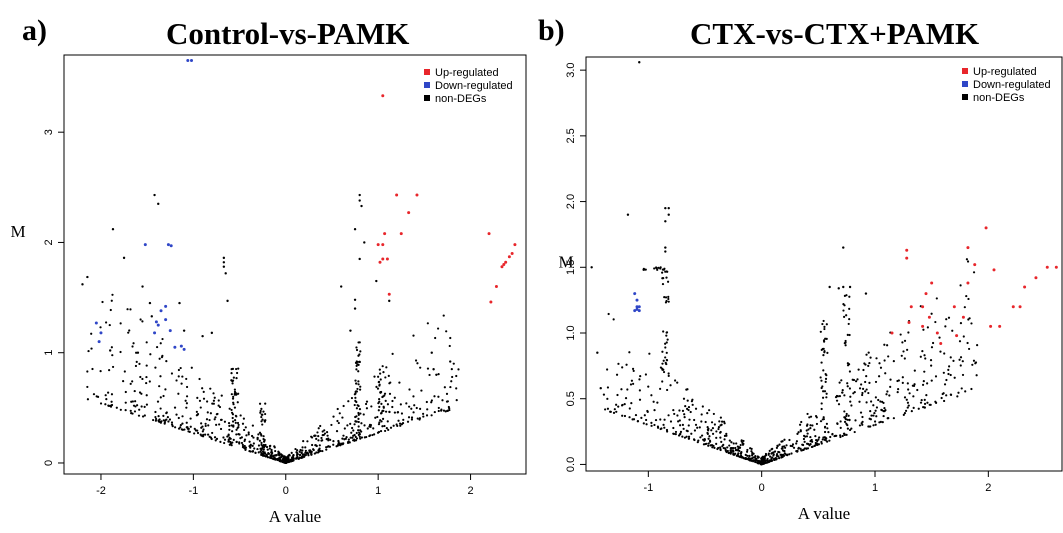 The height and width of the screenshot is (533, 1063). I want to click on down-regulated-point, so click(156, 322).